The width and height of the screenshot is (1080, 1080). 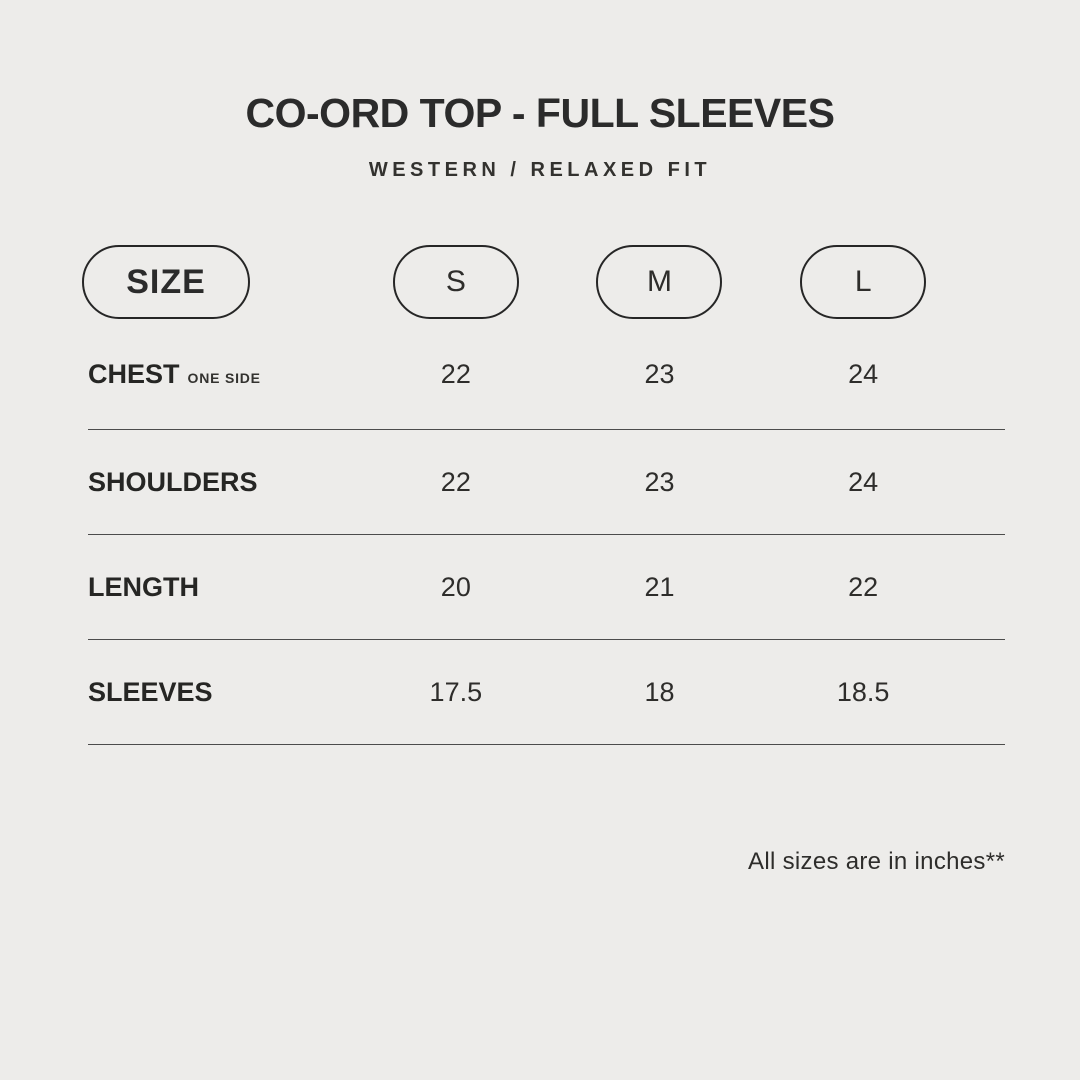 I want to click on table-row-chest: CHEST ONE SIDE 22 23 24, so click(x=546, y=375).